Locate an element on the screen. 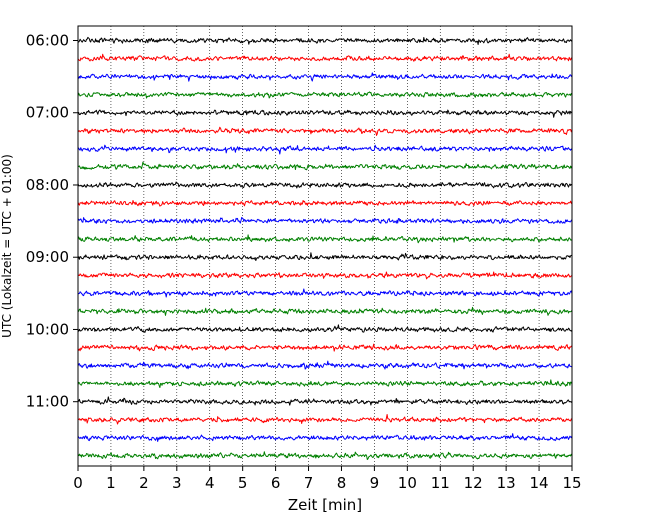 The height and width of the screenshot is (520, 650). y-axis-ticks: 06:00 07:00 08:00 09:00 10:00 11:00 is located at coordinates (52, 221).